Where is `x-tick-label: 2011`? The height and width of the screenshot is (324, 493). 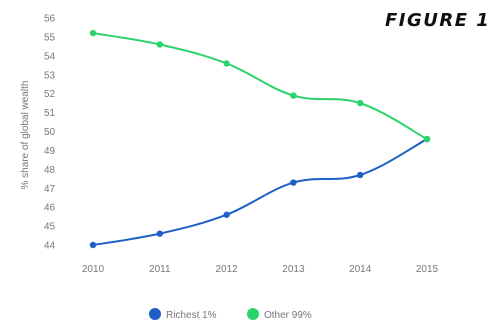 x-tick-label: 2011 is located at coordinates (160, 269).